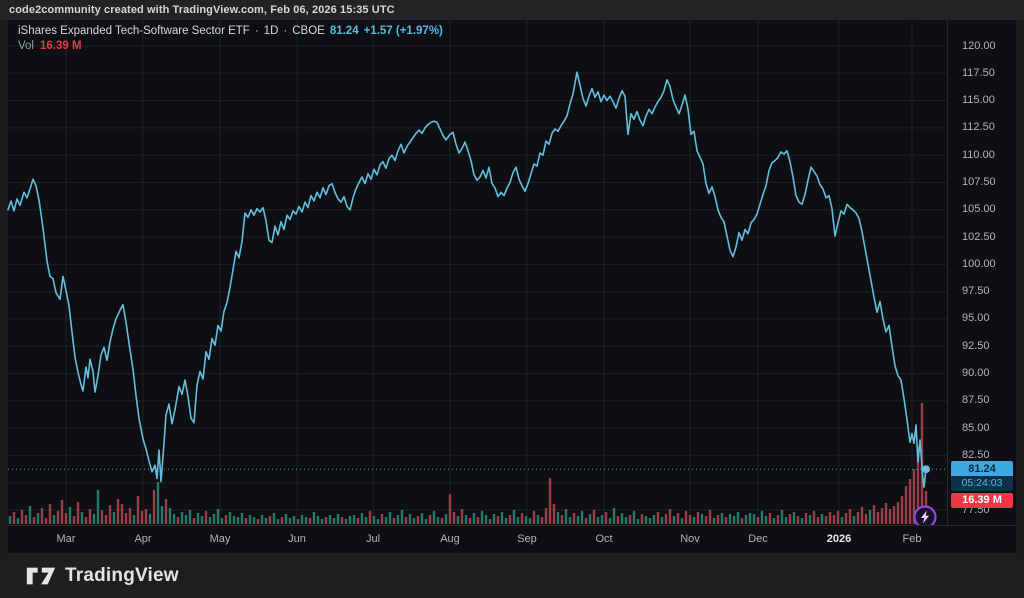  What do you see at coordinates (976, 373) in the screenshot?
I see `price-axis-tick: 90.00` at bounding box center [976, 373].